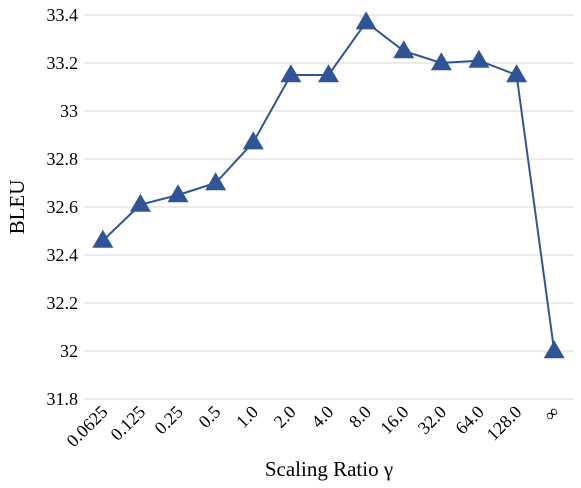 The width and height of the screenshot is (581, 488). What do you see at coordinates (17, 207) in the screenshot?
I see `y-axis-title: BLEU` at bounding box center [17, 207].